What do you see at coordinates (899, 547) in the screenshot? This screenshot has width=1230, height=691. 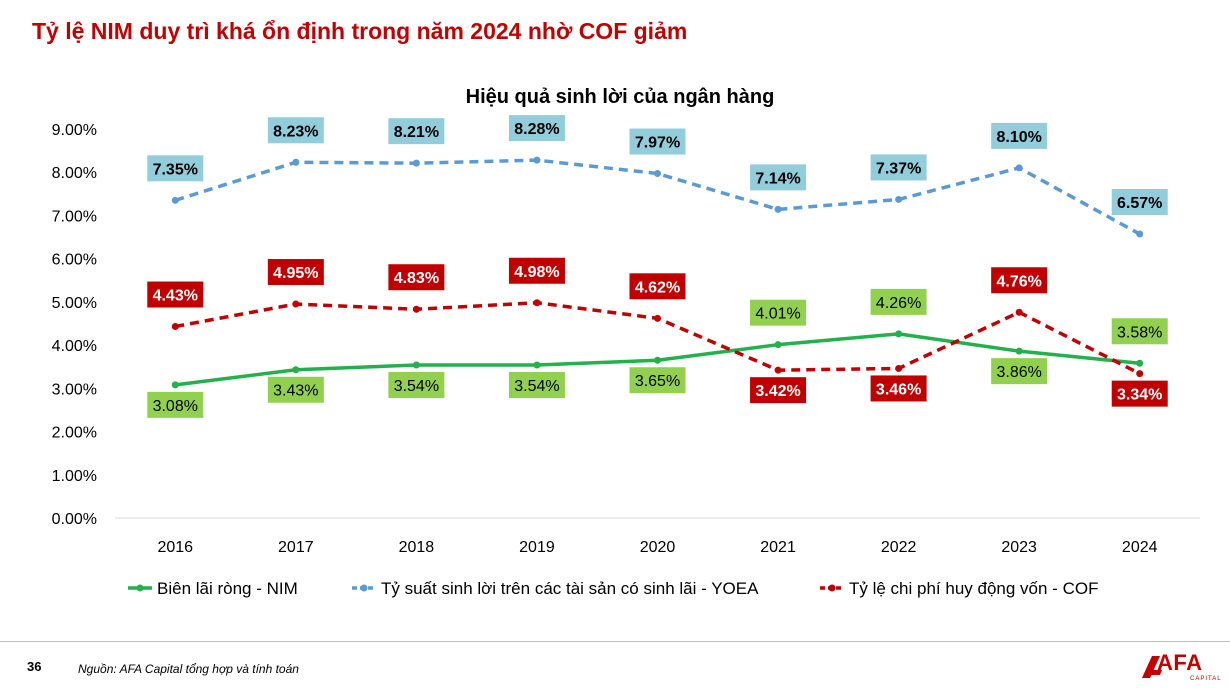 I see `x-tick-label: 2022` at bounding box center [899, 547].